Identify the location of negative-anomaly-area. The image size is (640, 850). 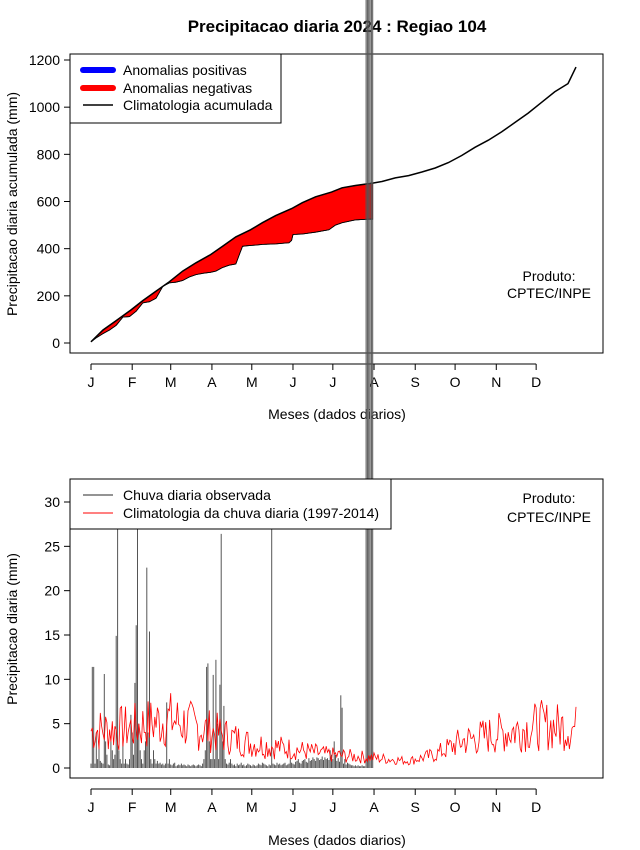
(232, 262).